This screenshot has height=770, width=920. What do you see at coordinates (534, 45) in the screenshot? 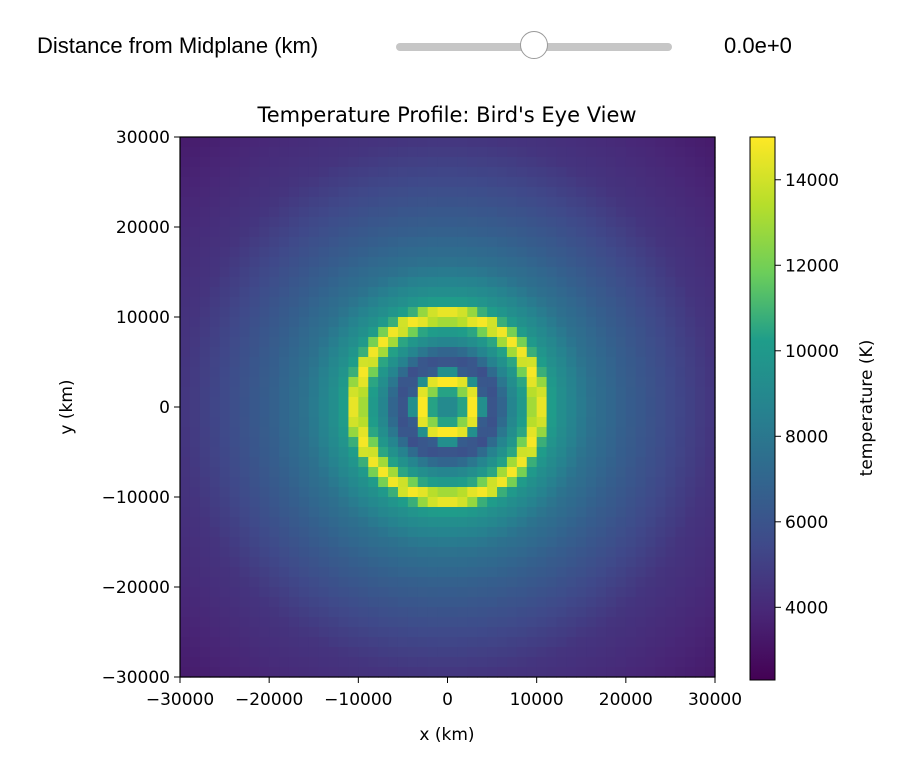
I see `midplane-distance-slider-handle` at bounding box center [534, 45].